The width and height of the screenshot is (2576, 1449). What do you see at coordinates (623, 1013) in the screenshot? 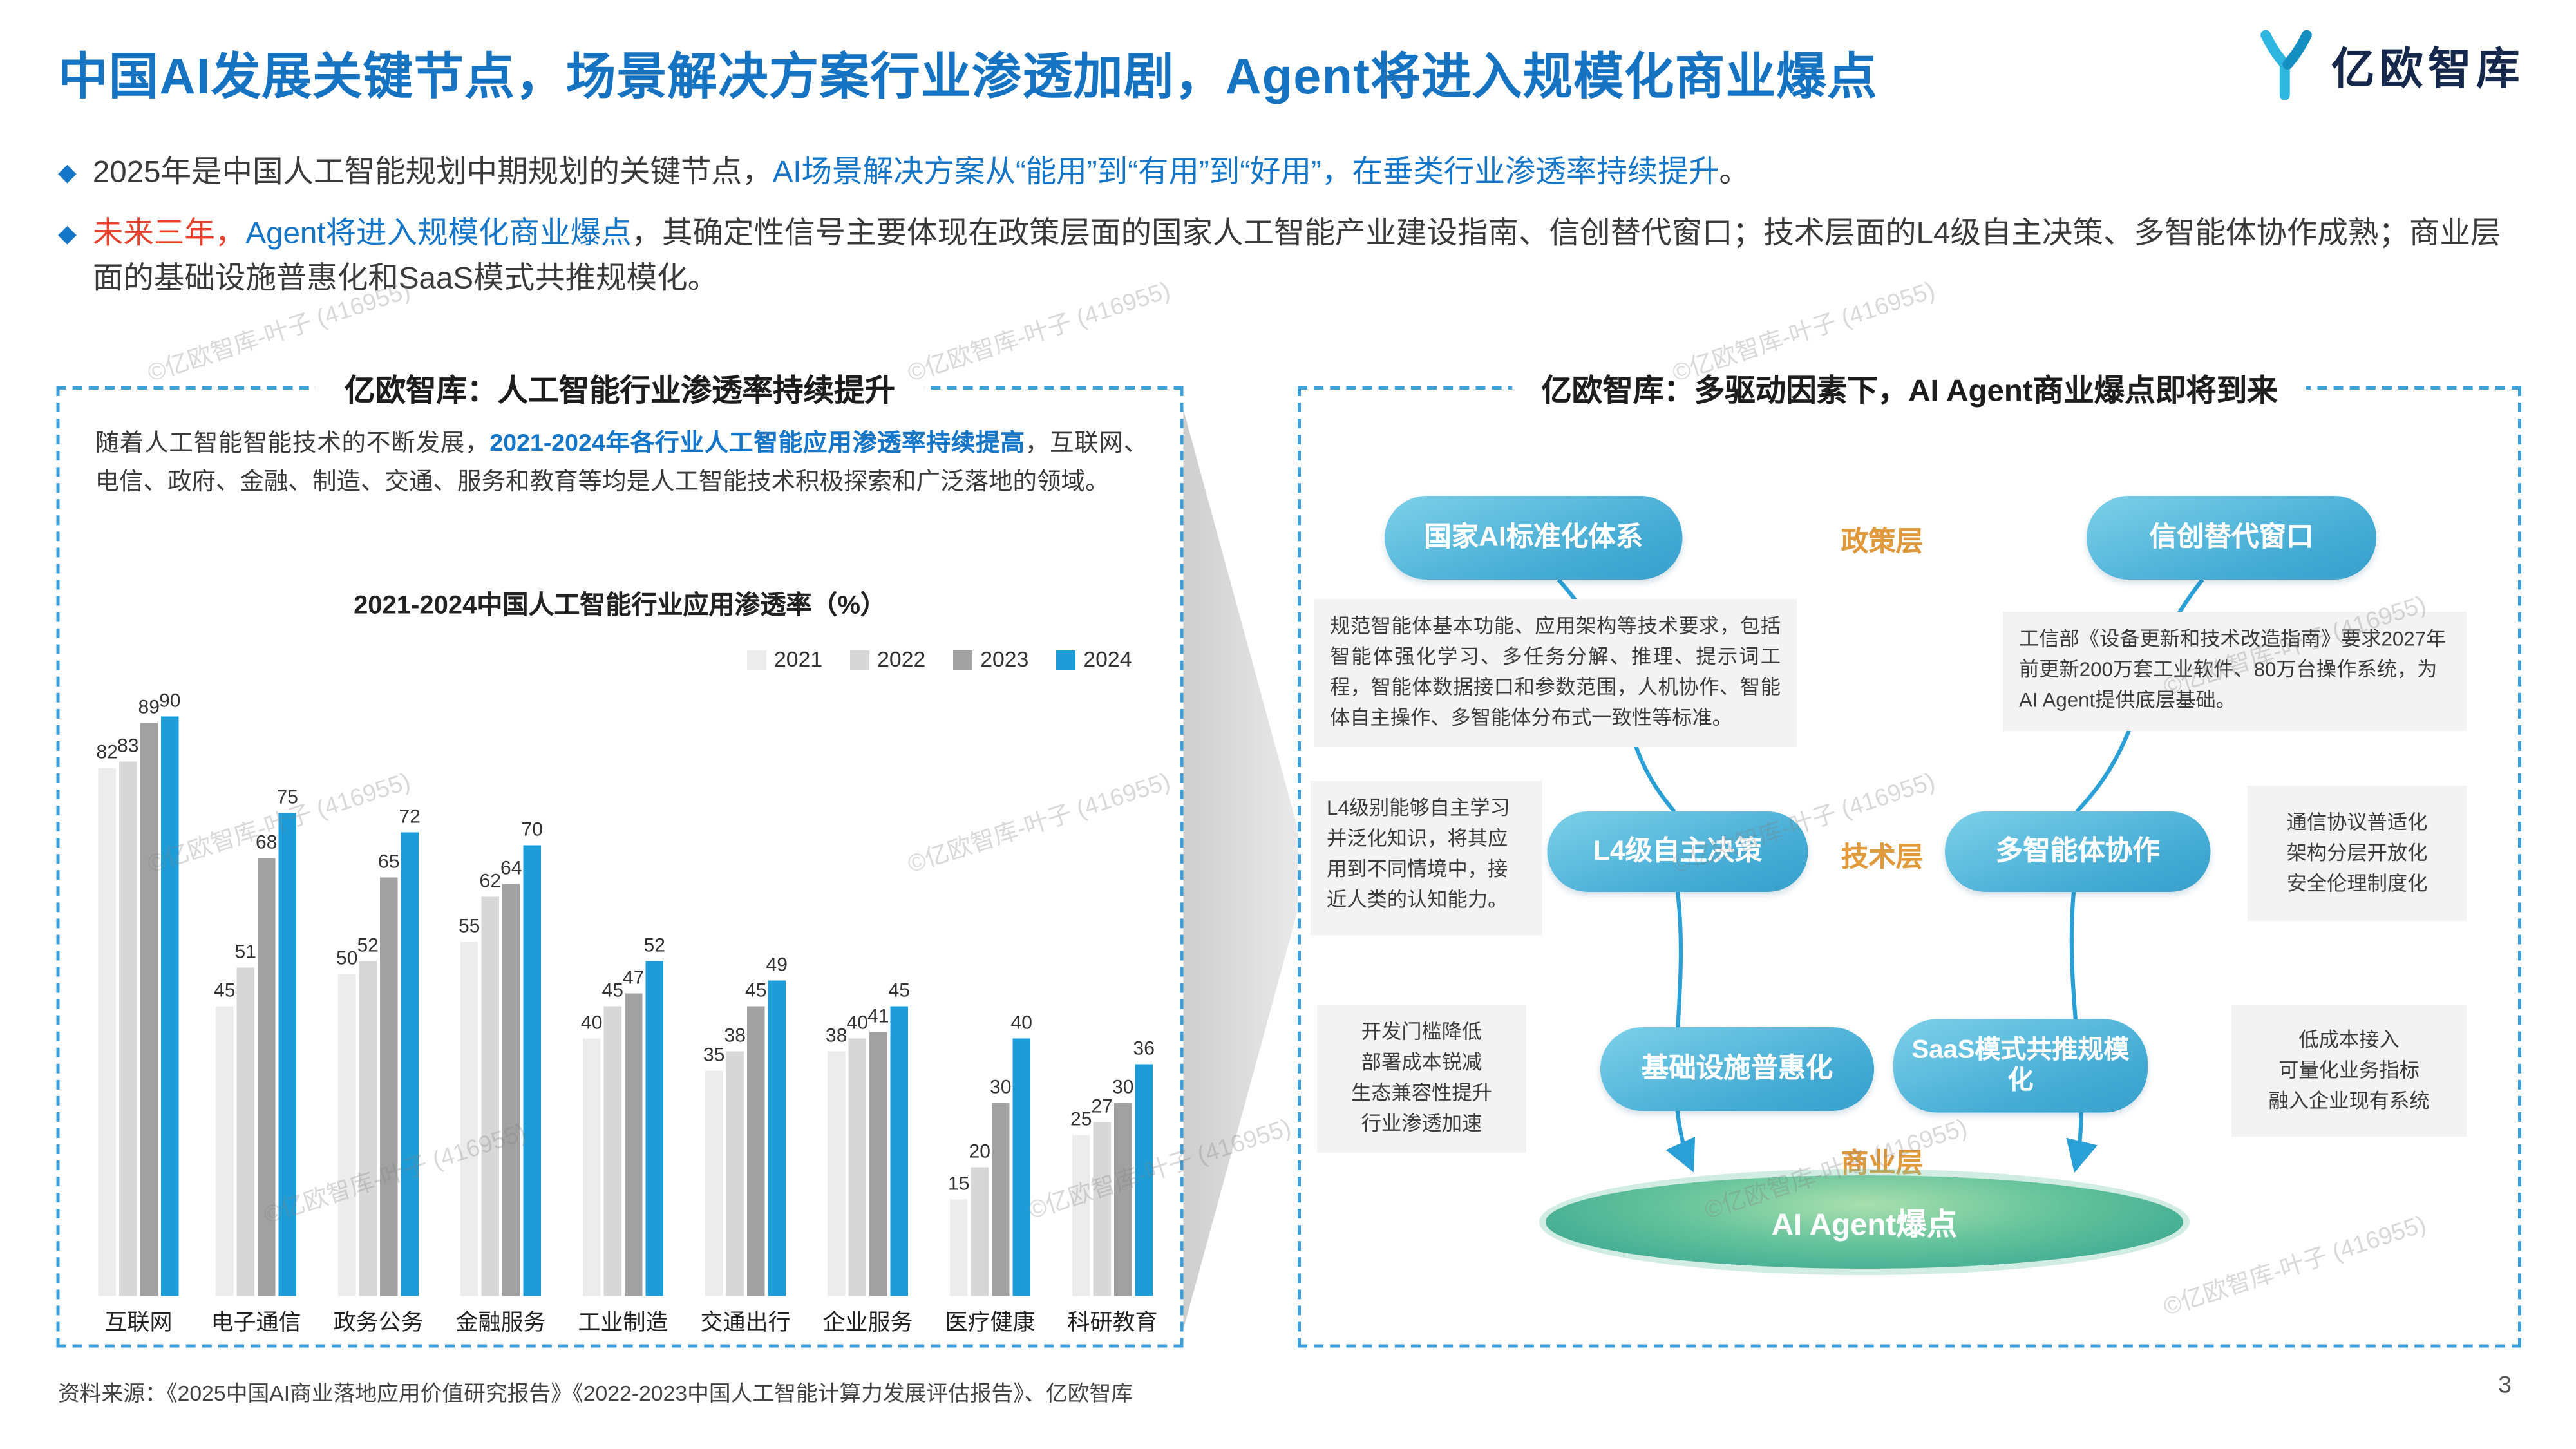
I see `bar-group: 40 45 47 52 工业制造` at bounding box center [623, 1013].